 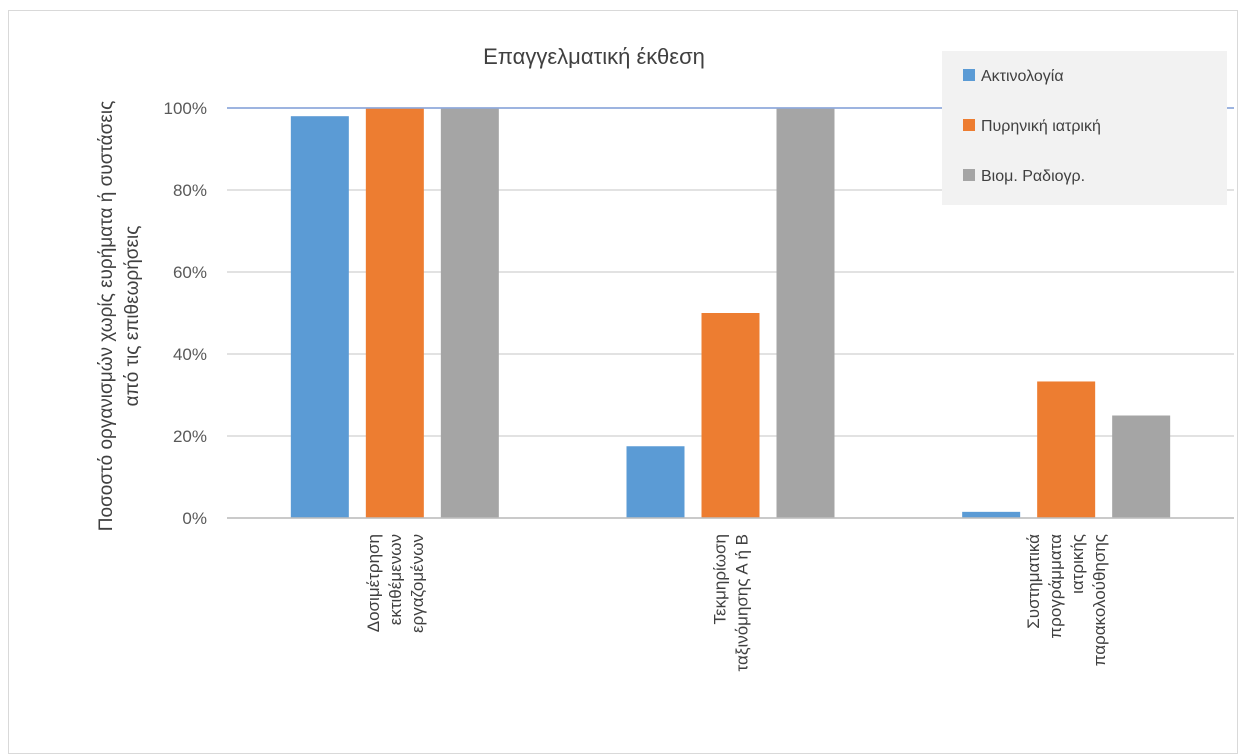 I want to click on category-label-line: παρακολούθησης, so click(x=1099, y=600).